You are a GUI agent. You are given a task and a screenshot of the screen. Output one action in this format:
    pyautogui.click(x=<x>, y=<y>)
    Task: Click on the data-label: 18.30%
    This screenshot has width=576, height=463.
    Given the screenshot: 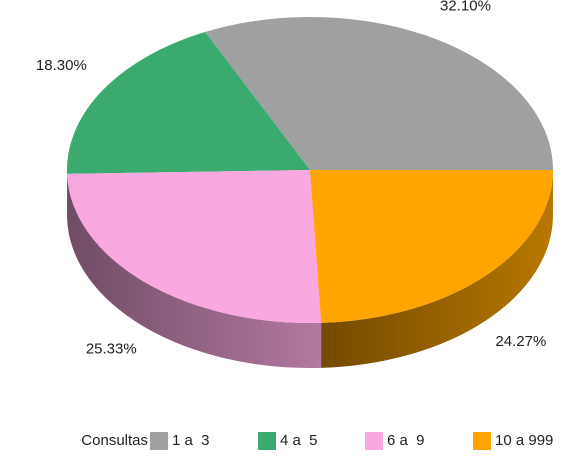 What is the action you would take?
    pyautogui.click(x=61, y=65)
    